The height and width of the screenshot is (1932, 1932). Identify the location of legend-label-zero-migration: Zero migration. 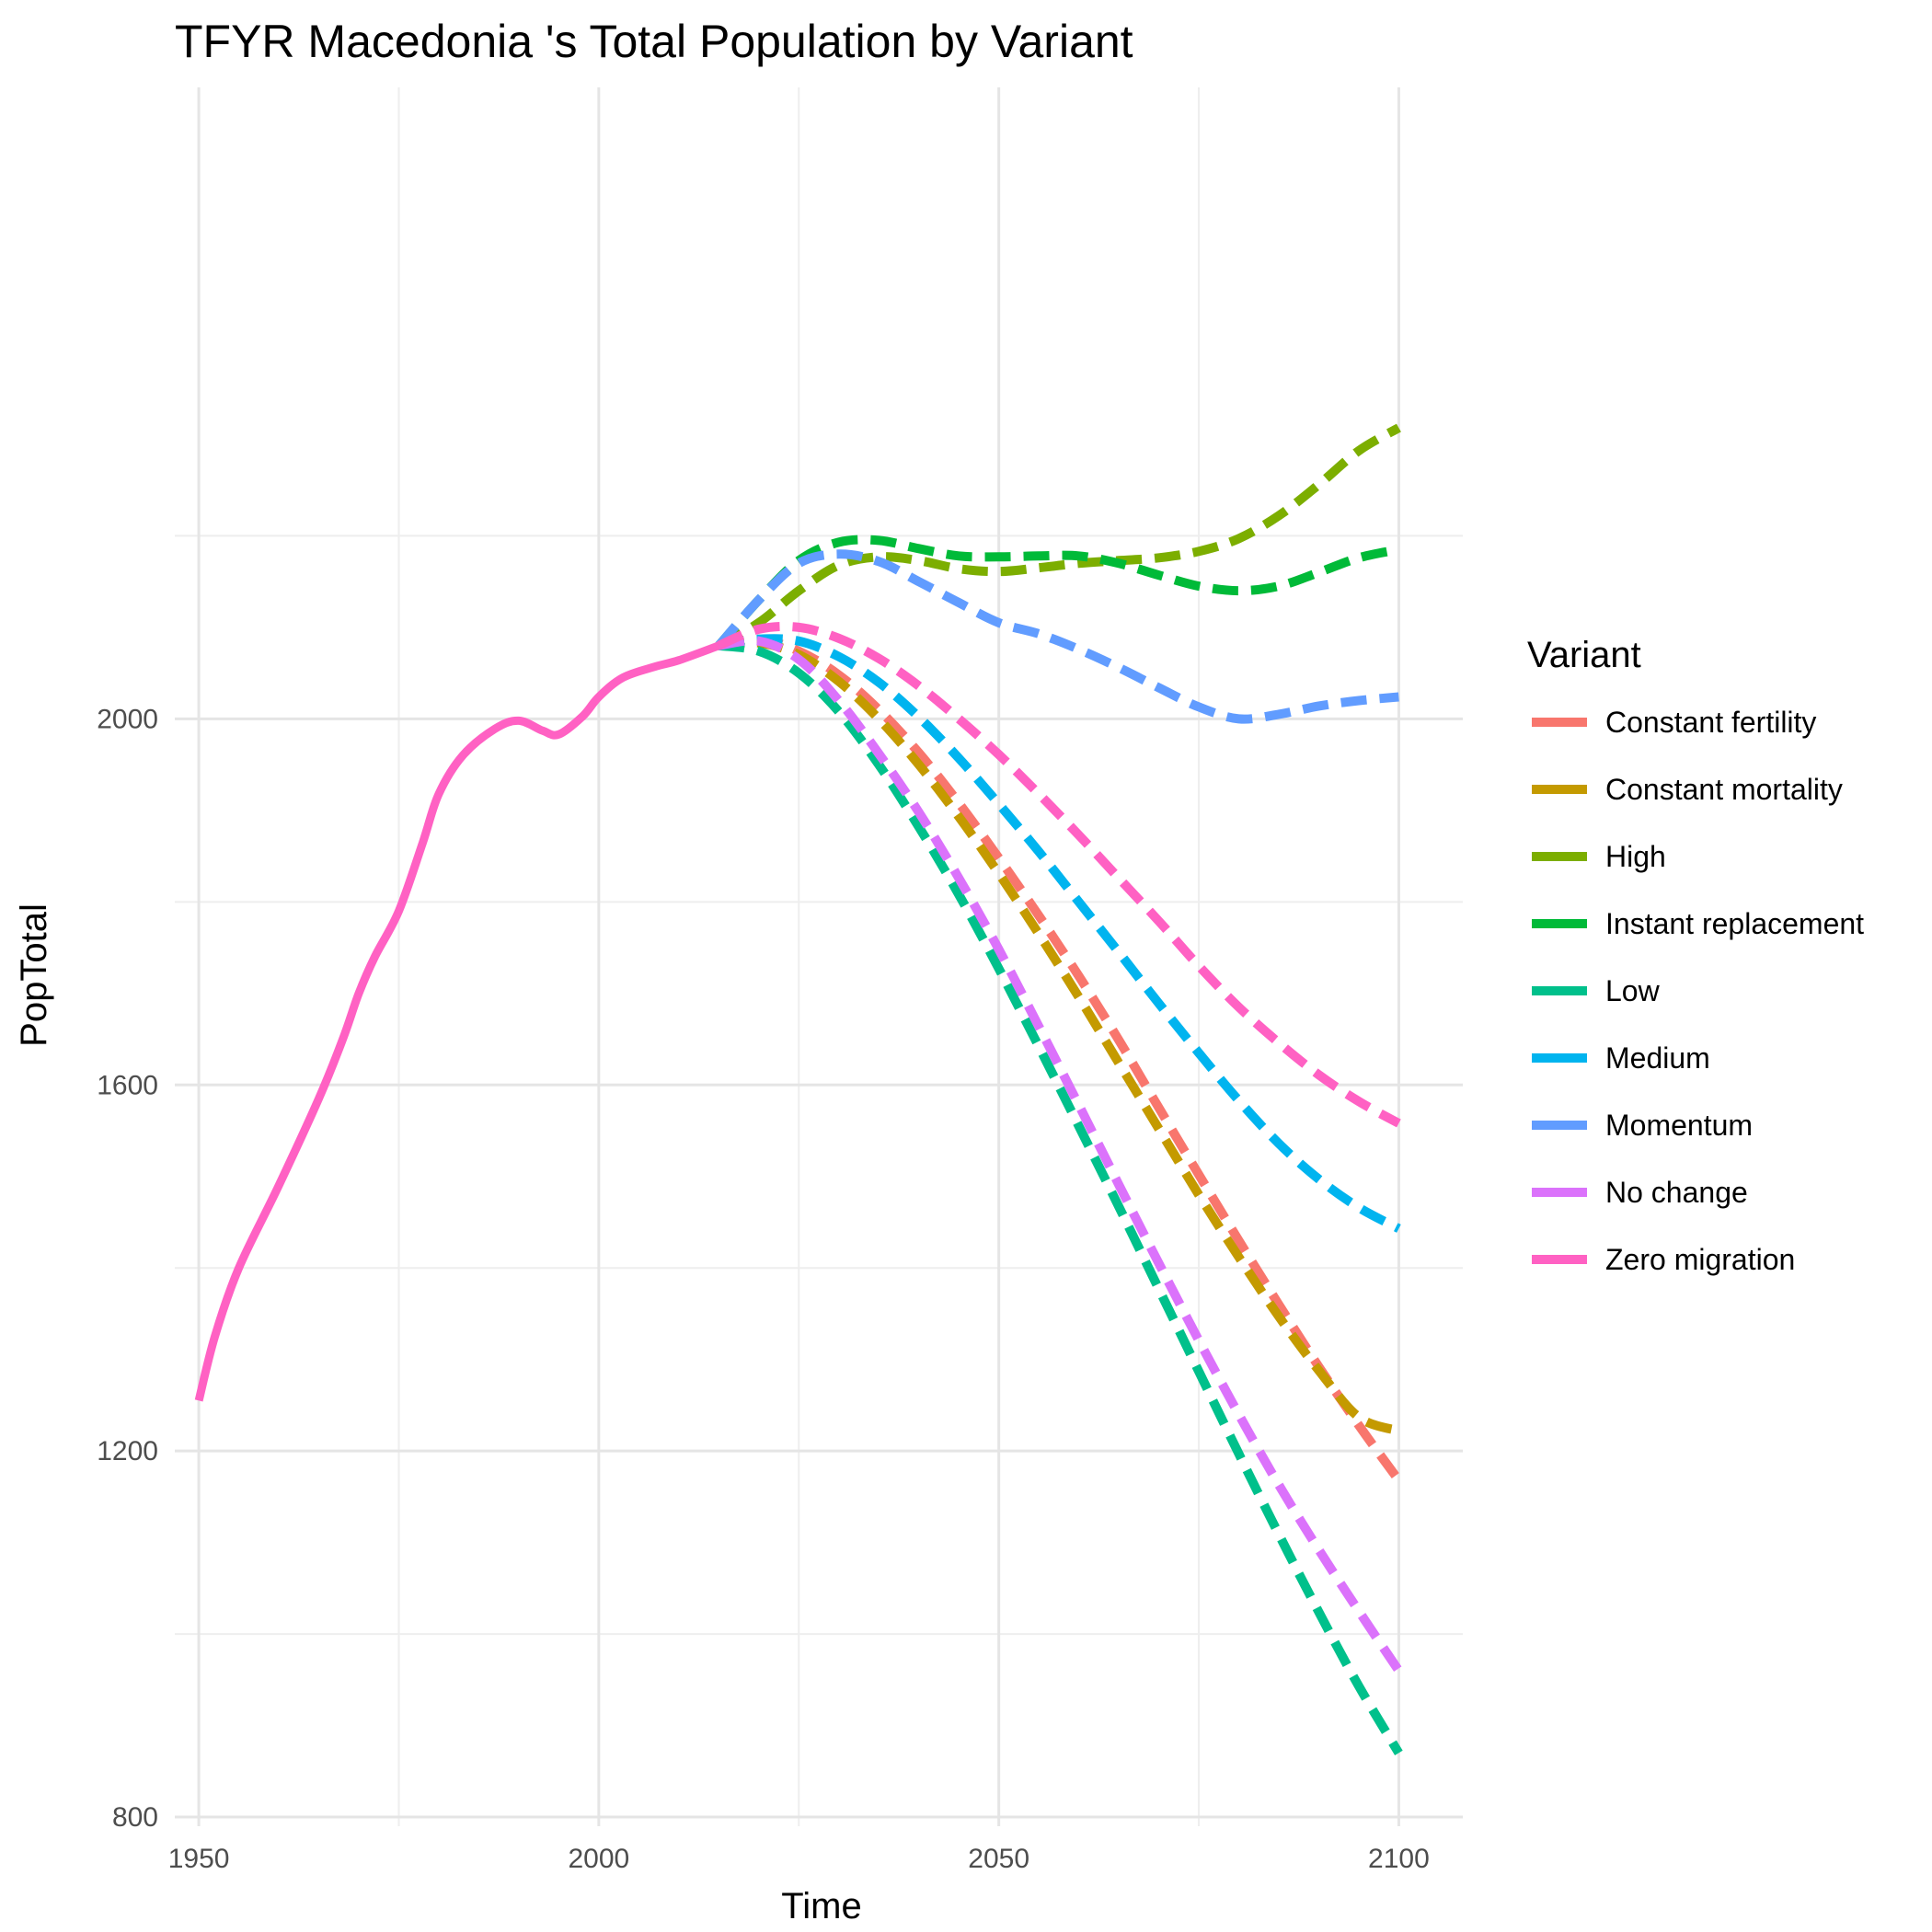
(1700, 1259).